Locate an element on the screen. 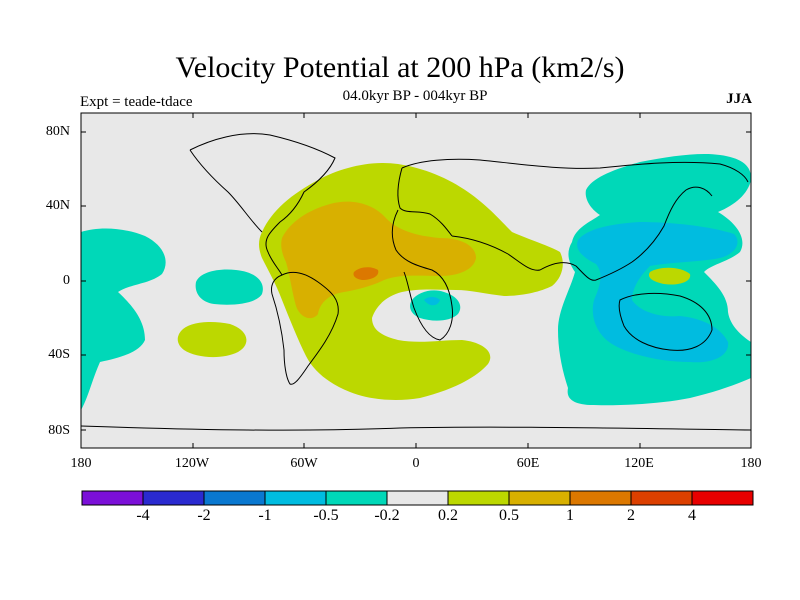 The image size is (800, 600). lon-tick-label: 120E is located at coordinates (639, 463).